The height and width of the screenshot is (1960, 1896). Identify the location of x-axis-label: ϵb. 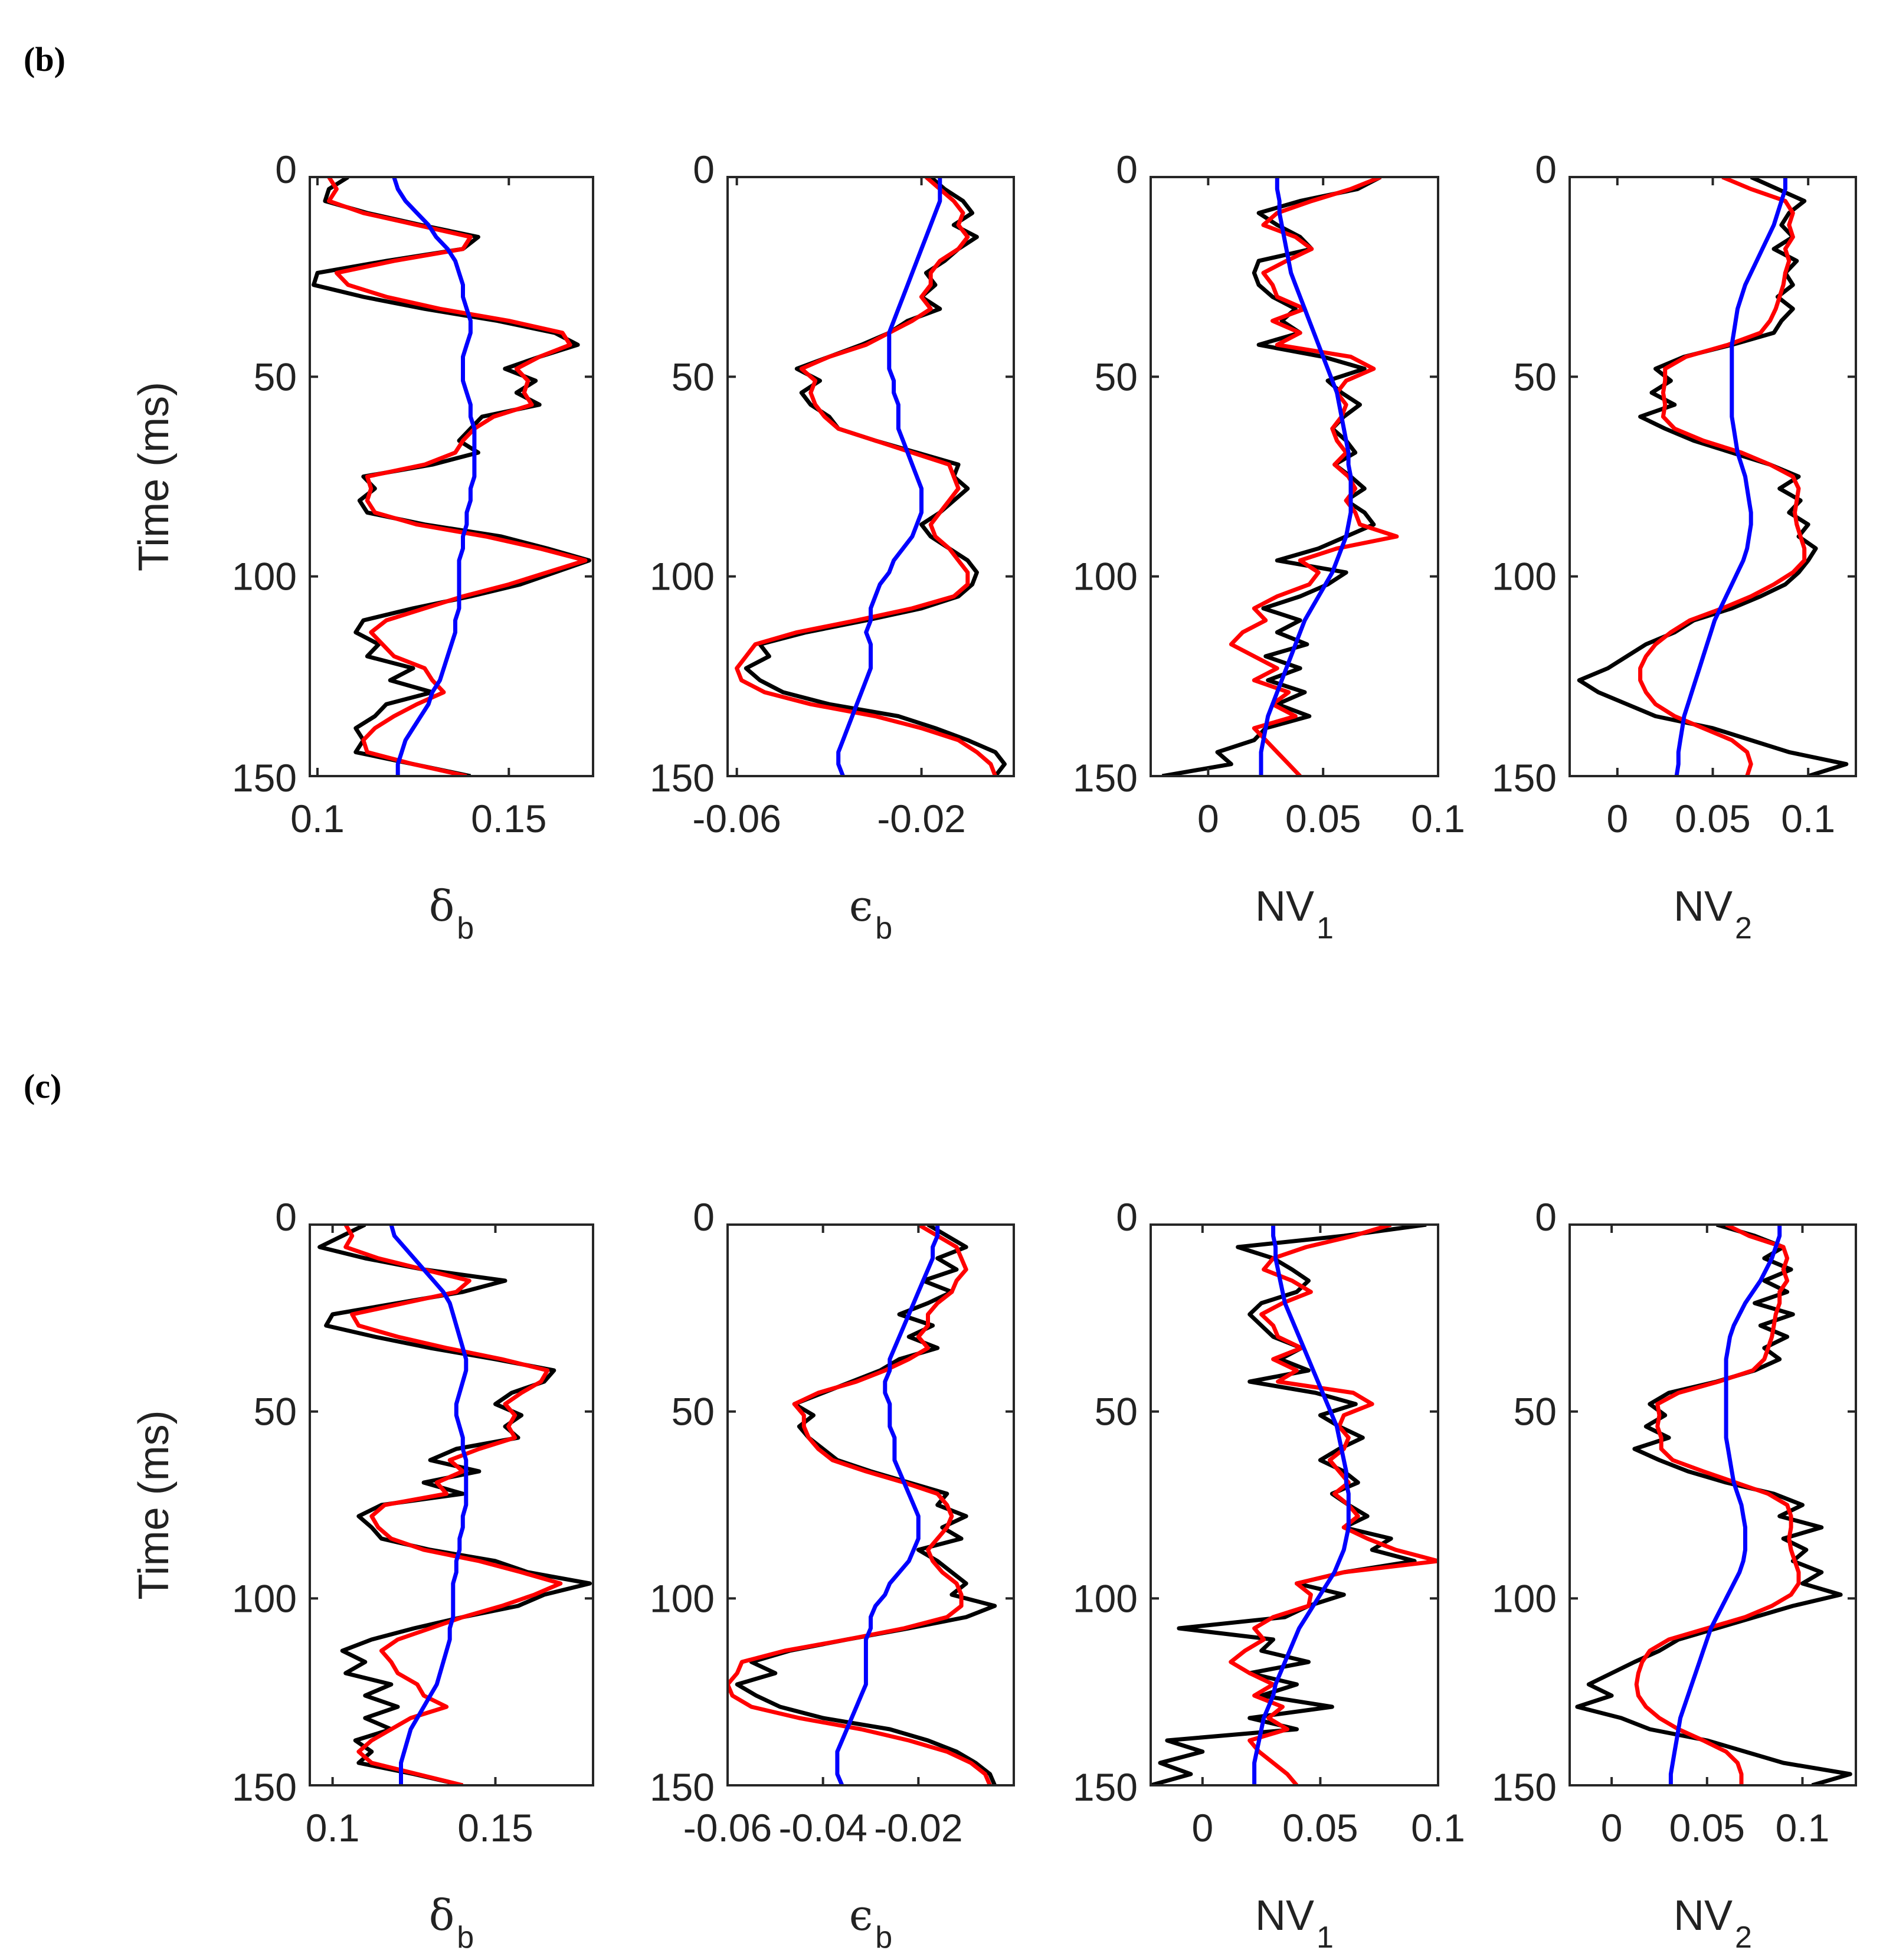
(870, 913).